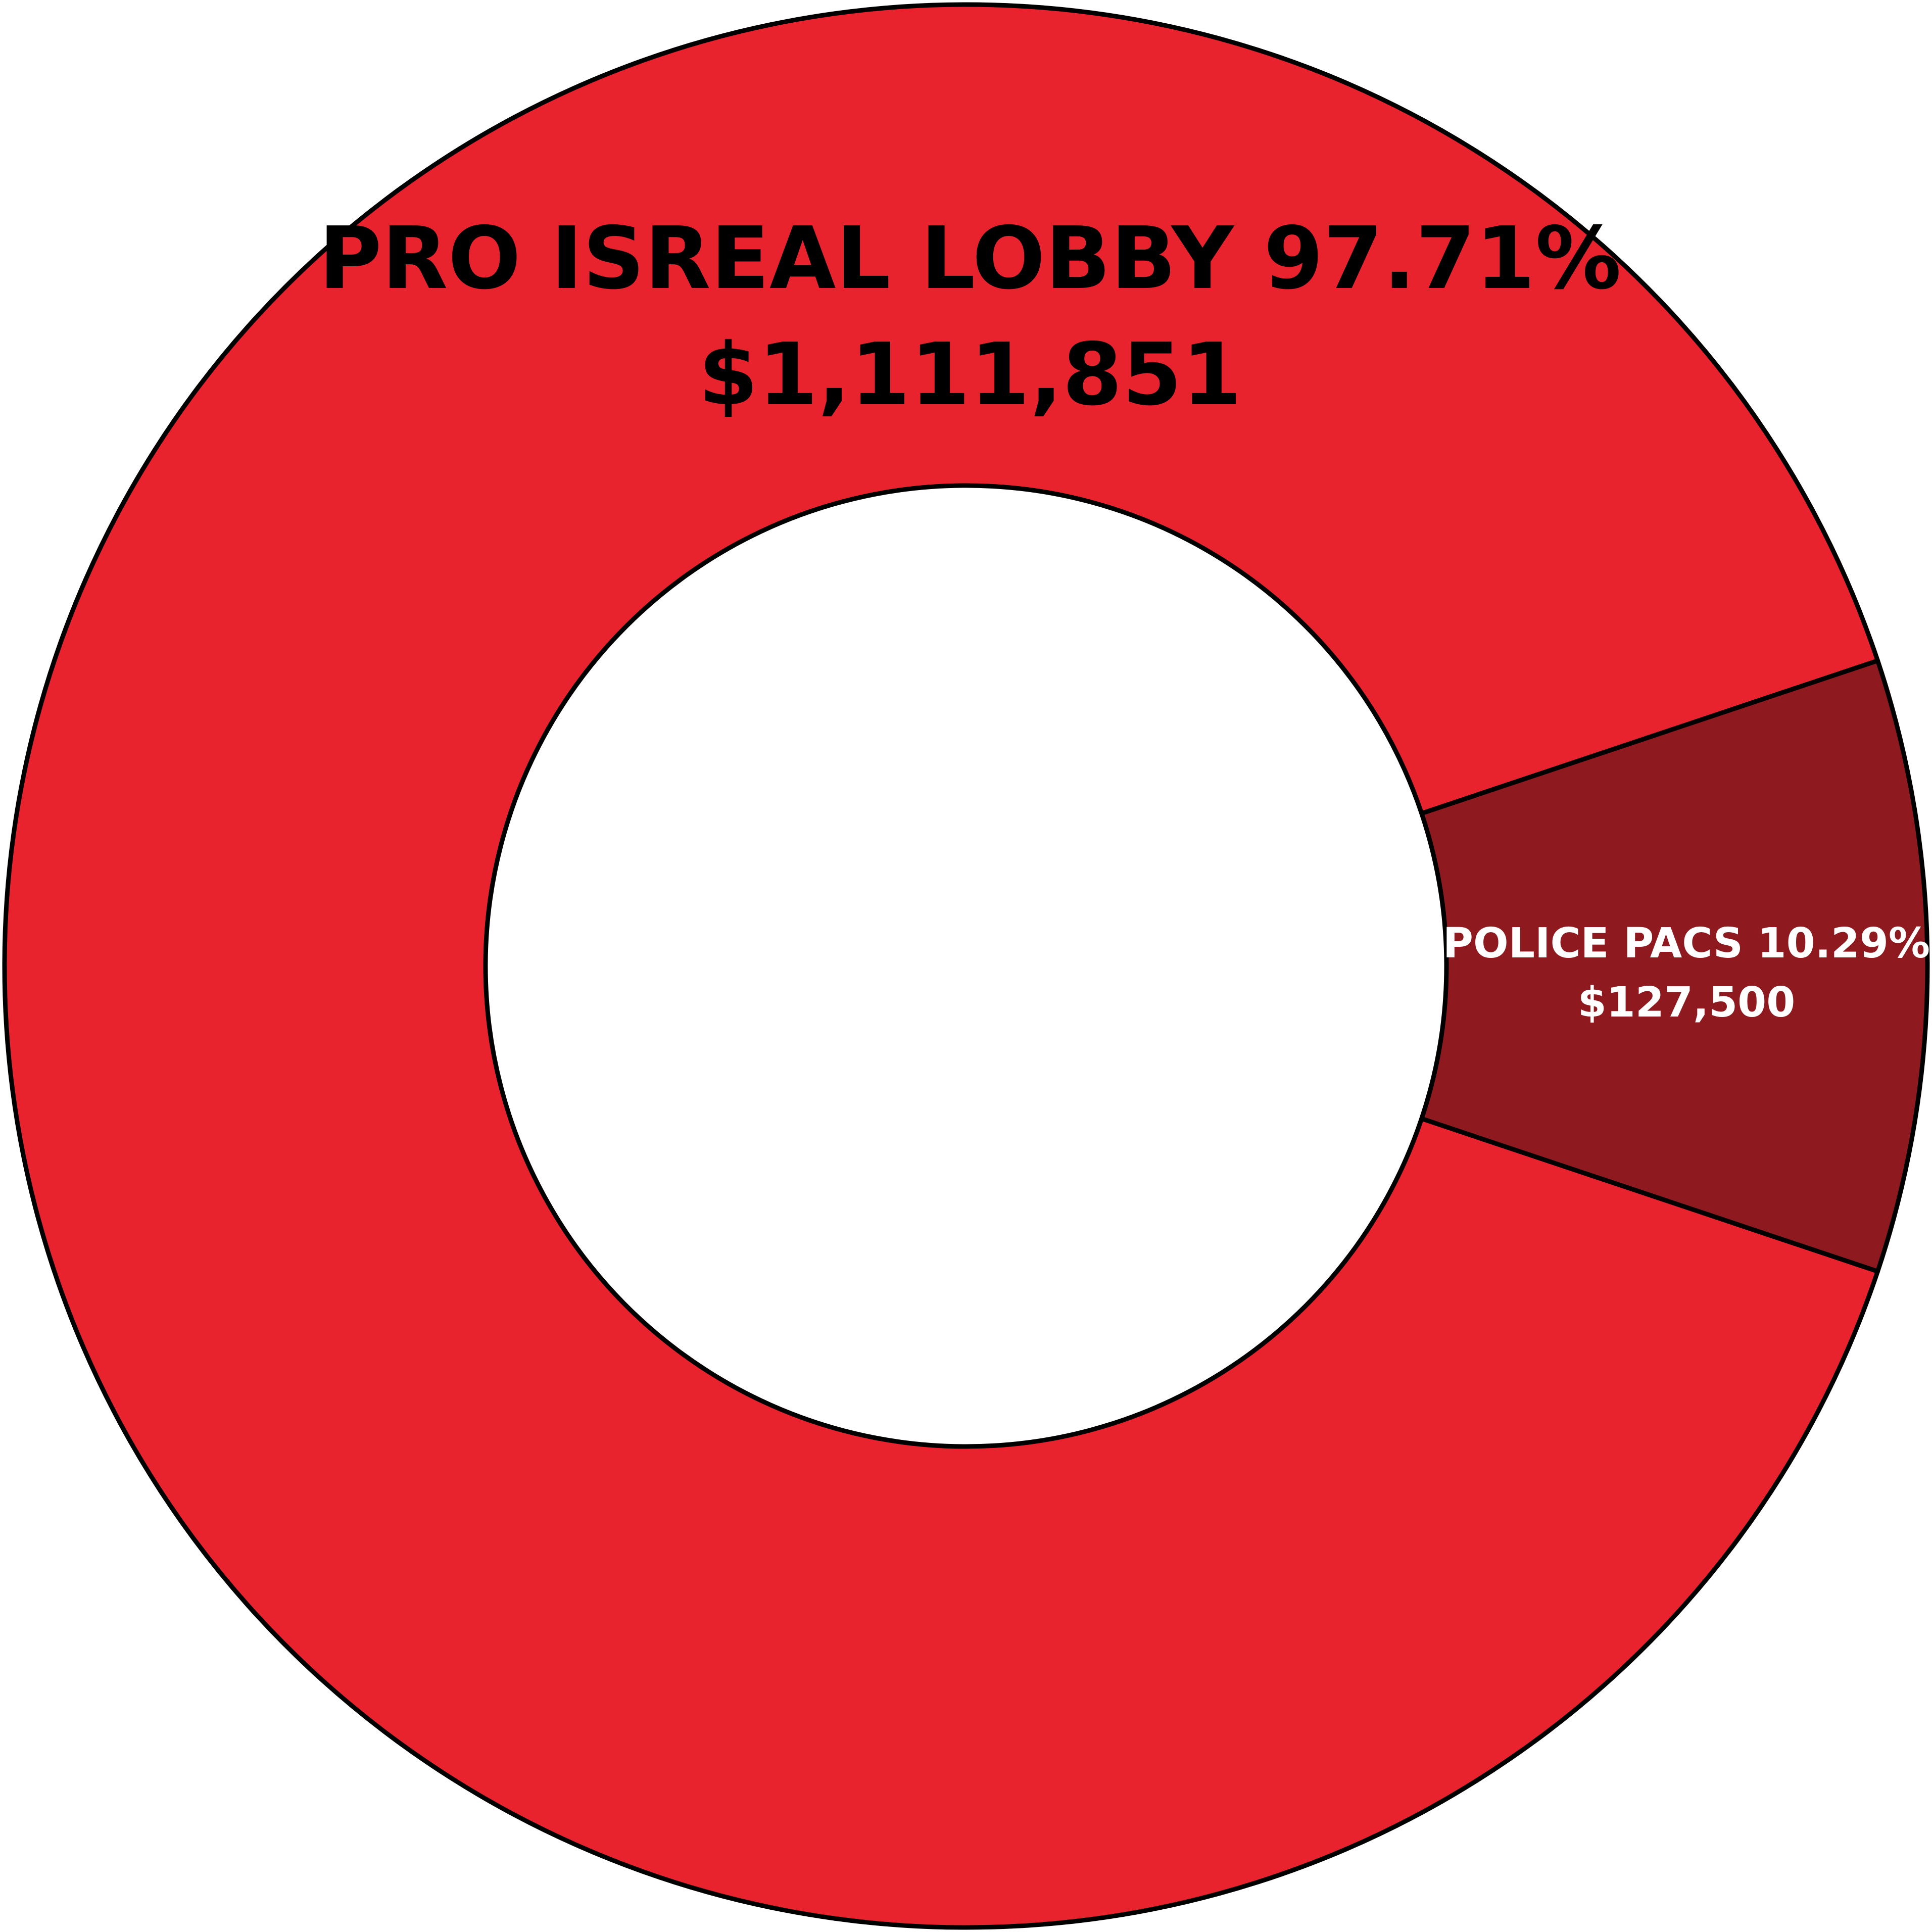 The image size is (1932, 1932). Describe the element at coordinates (970, 375) in the screenshot. I see `slice-amount-pro-israel-lobby: $1,111,851` at that location.